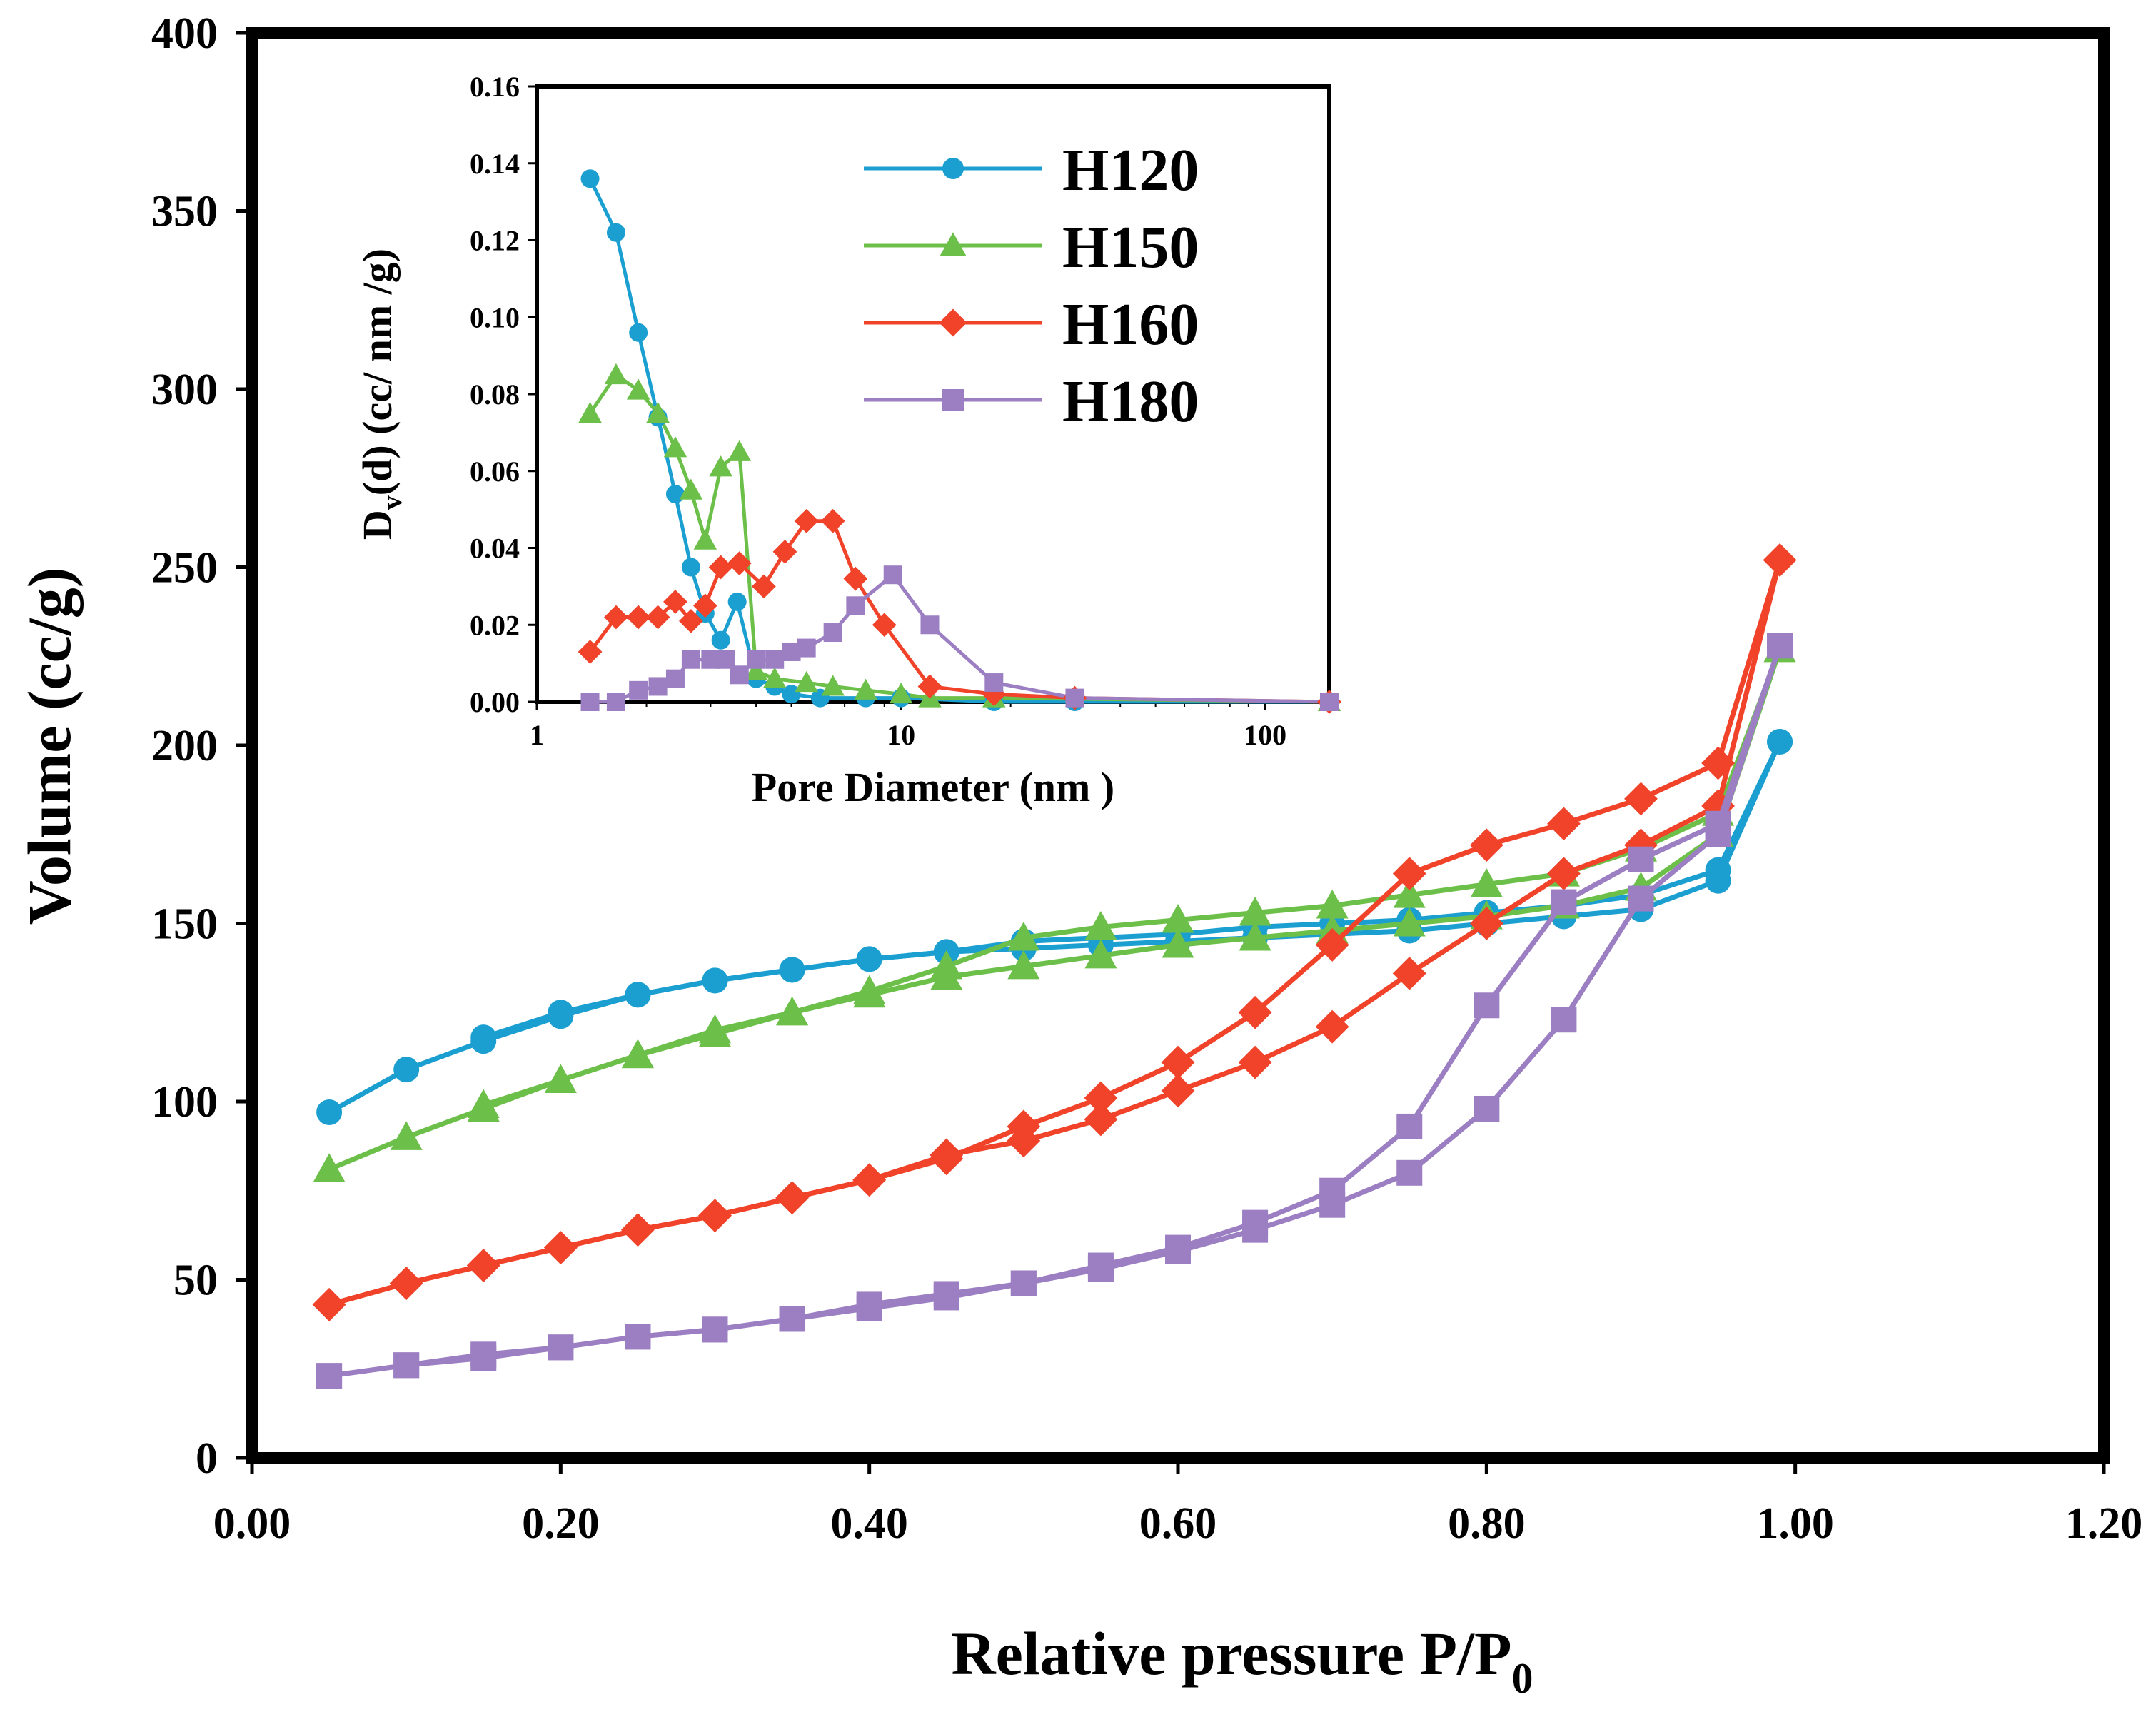 Image resolution: width=2156 pixels, height=1717 pixels. I want to click on inset-y-tick-label: 0.12, so click(495, 241).